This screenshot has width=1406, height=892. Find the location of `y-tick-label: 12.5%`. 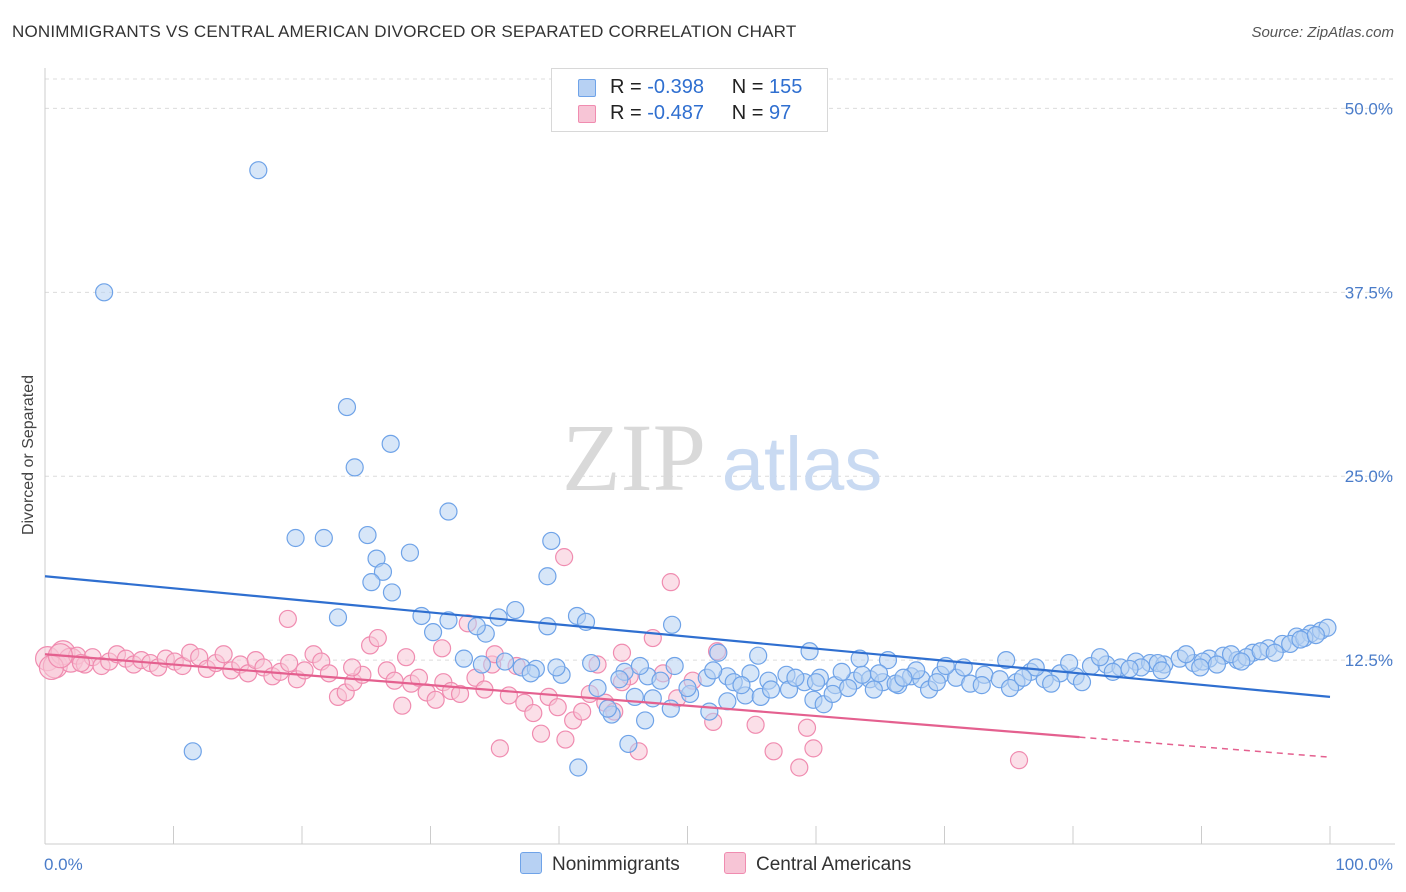

y-tick-label: 12.5% is located at coordinates (1369, 660).